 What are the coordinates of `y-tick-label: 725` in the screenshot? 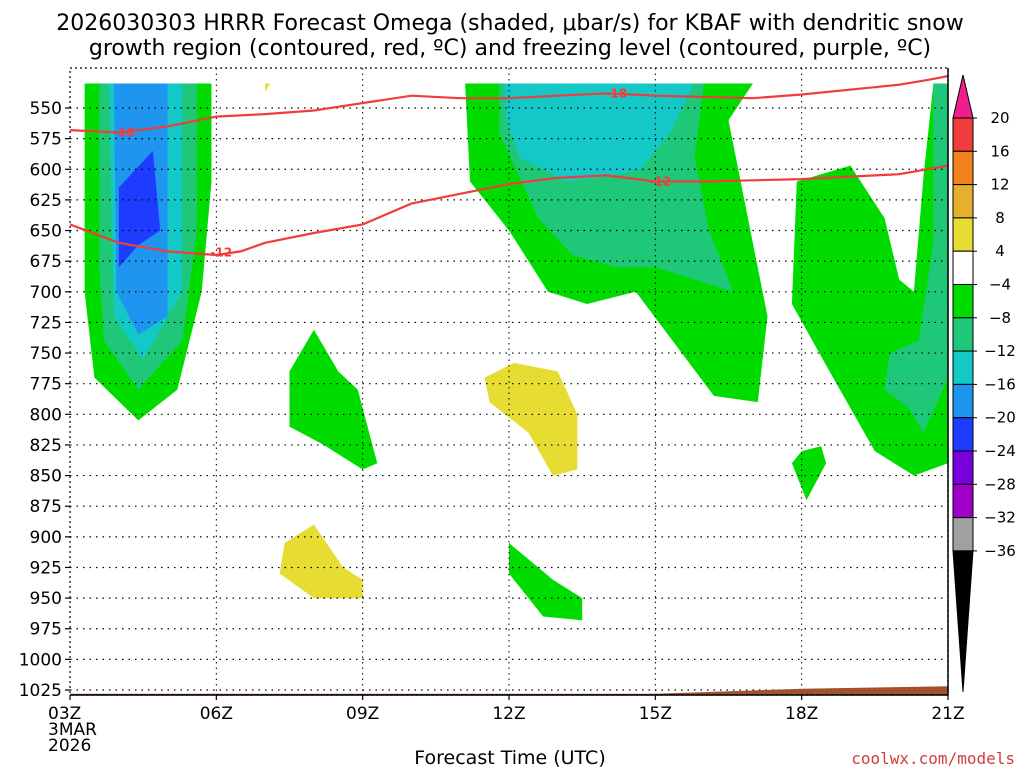 It's located at (46, 323).